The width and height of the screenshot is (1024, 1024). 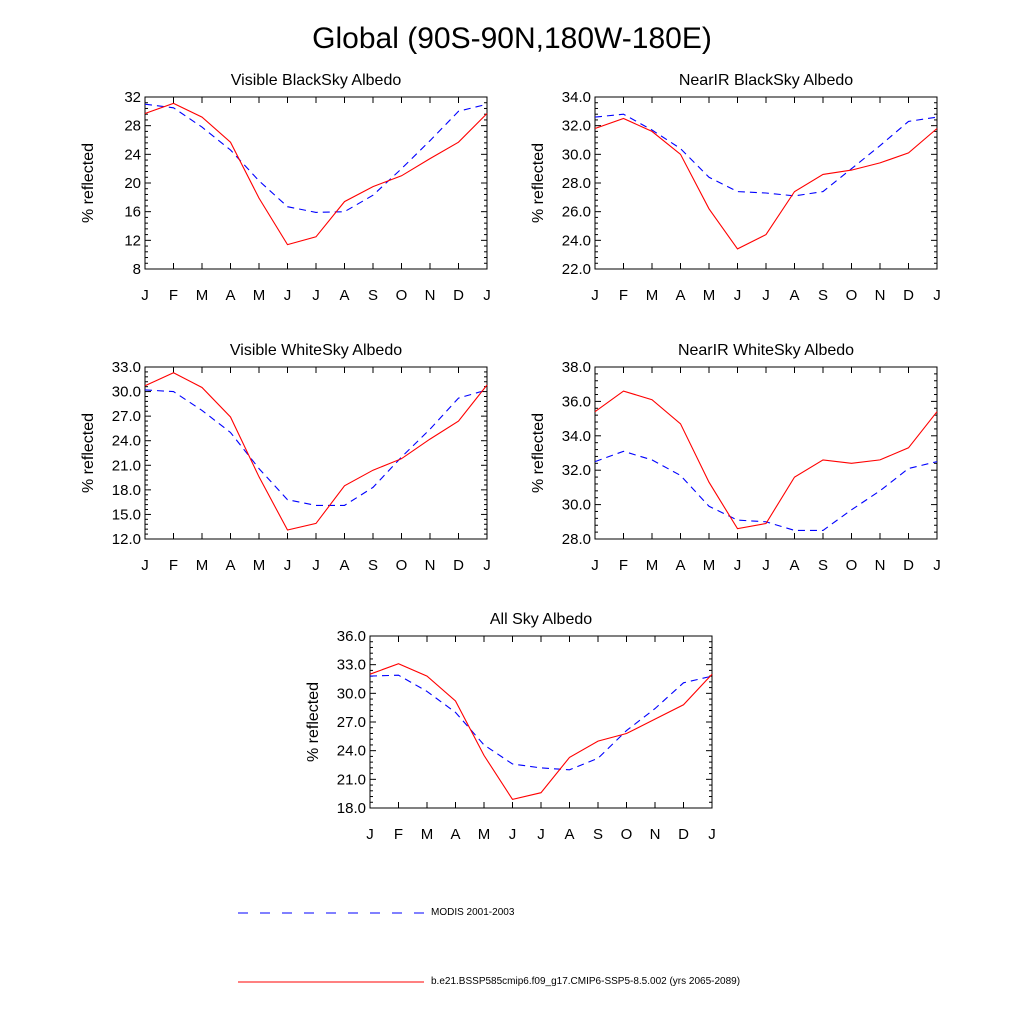 What do you see at coordinates (132, 154) in the screenshot?
I see `y-tick-label: 24` at bounding box center [132, 154].